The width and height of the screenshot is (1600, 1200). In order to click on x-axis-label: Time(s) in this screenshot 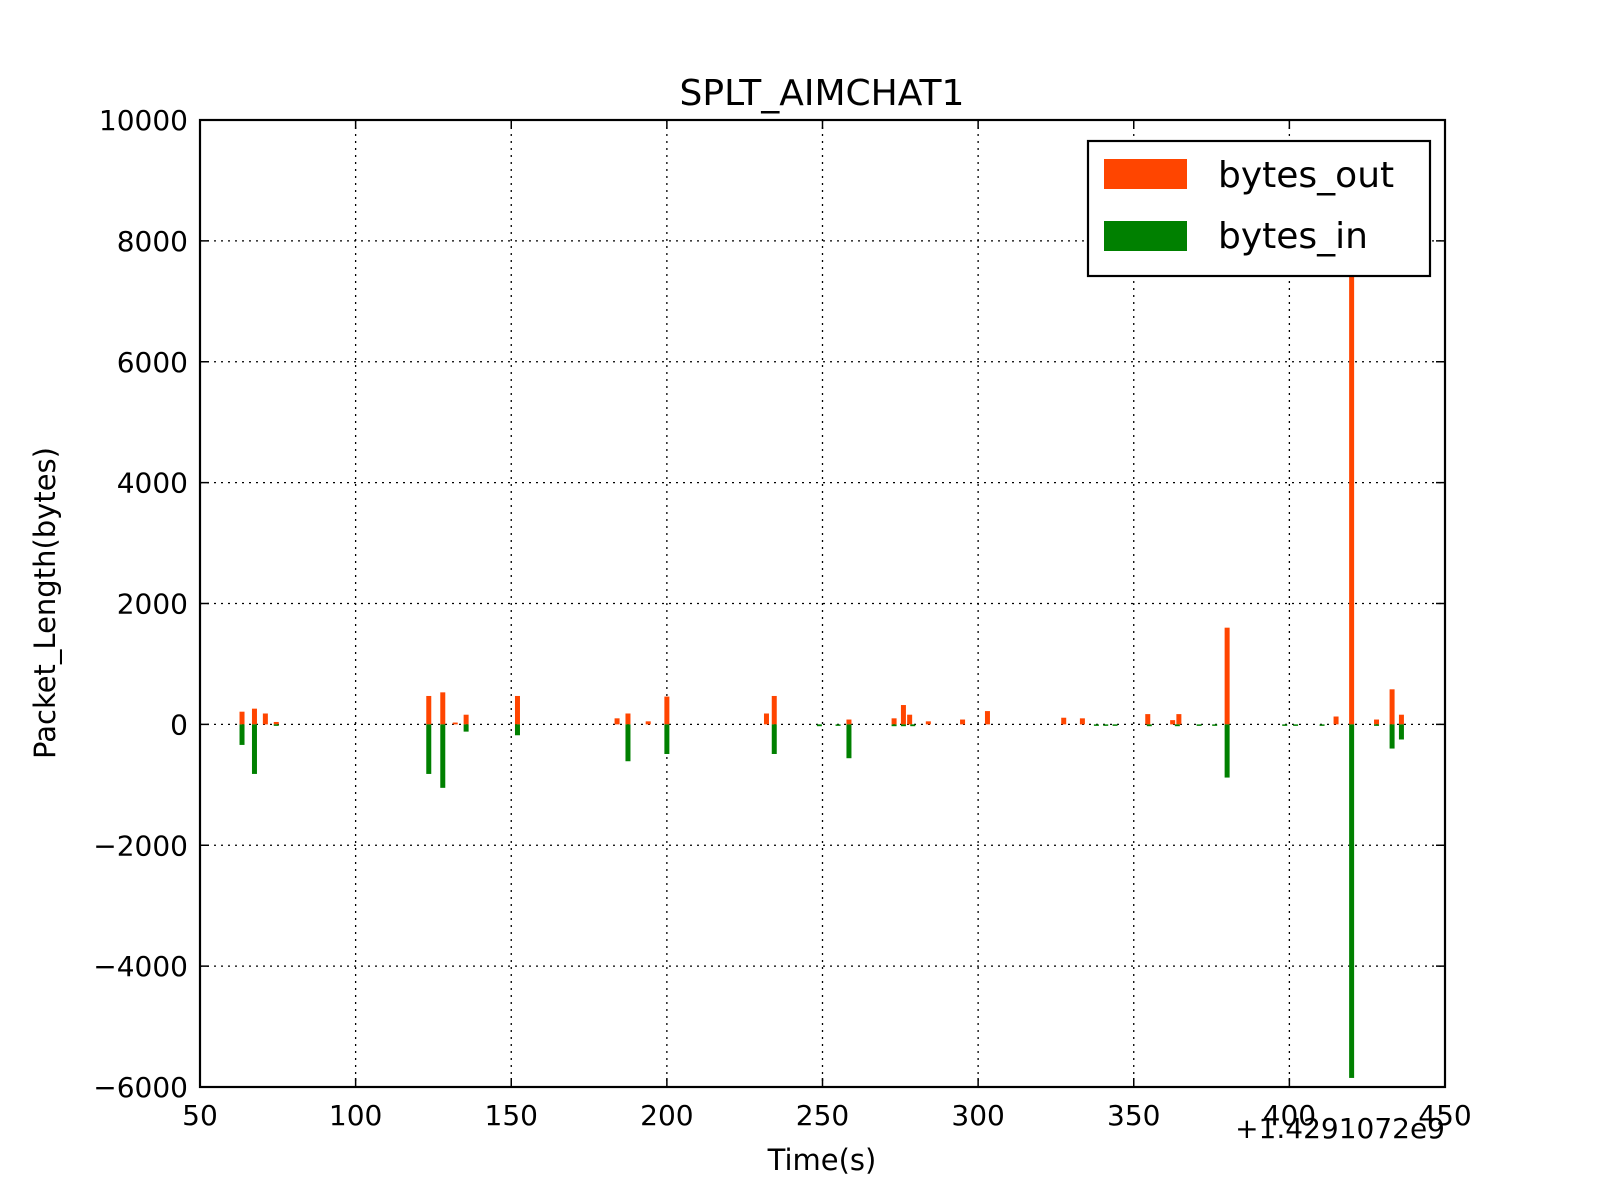, I will do `click(822, 1160)`.